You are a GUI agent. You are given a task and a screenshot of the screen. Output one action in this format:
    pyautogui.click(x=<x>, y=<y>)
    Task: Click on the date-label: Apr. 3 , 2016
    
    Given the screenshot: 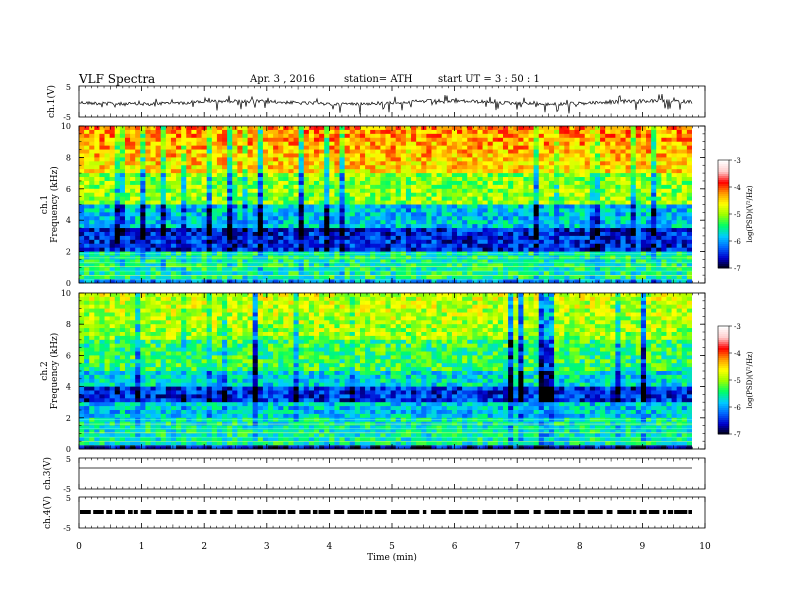 What is the action you would take?
    pyautogui.click(x=283, y=79)
    